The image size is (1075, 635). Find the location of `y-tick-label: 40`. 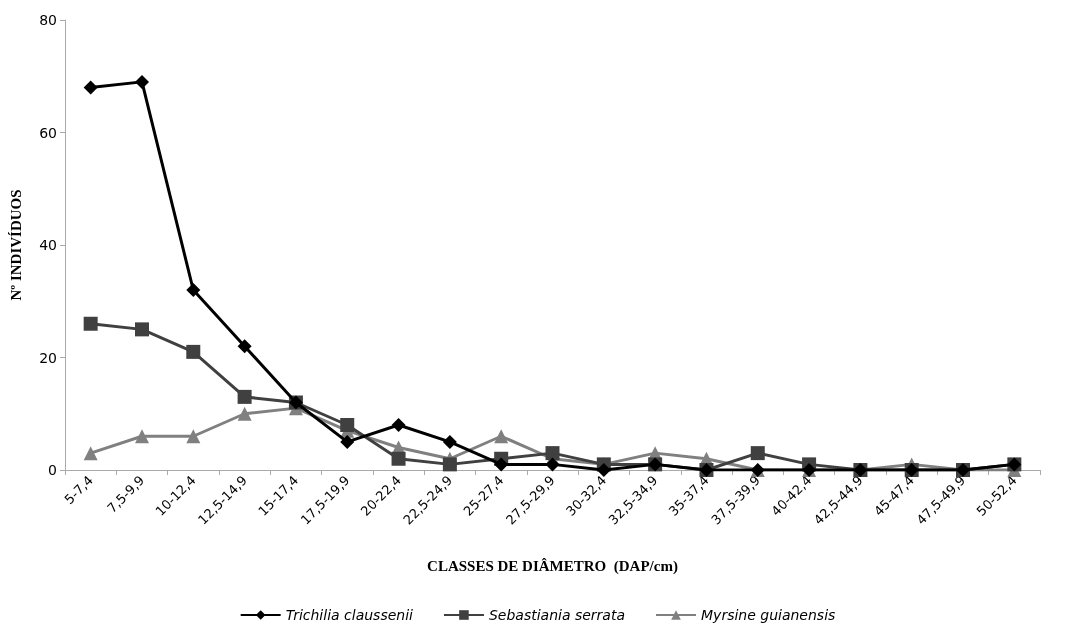

y-tick-label: 40 is located at coordinates (48, 245).